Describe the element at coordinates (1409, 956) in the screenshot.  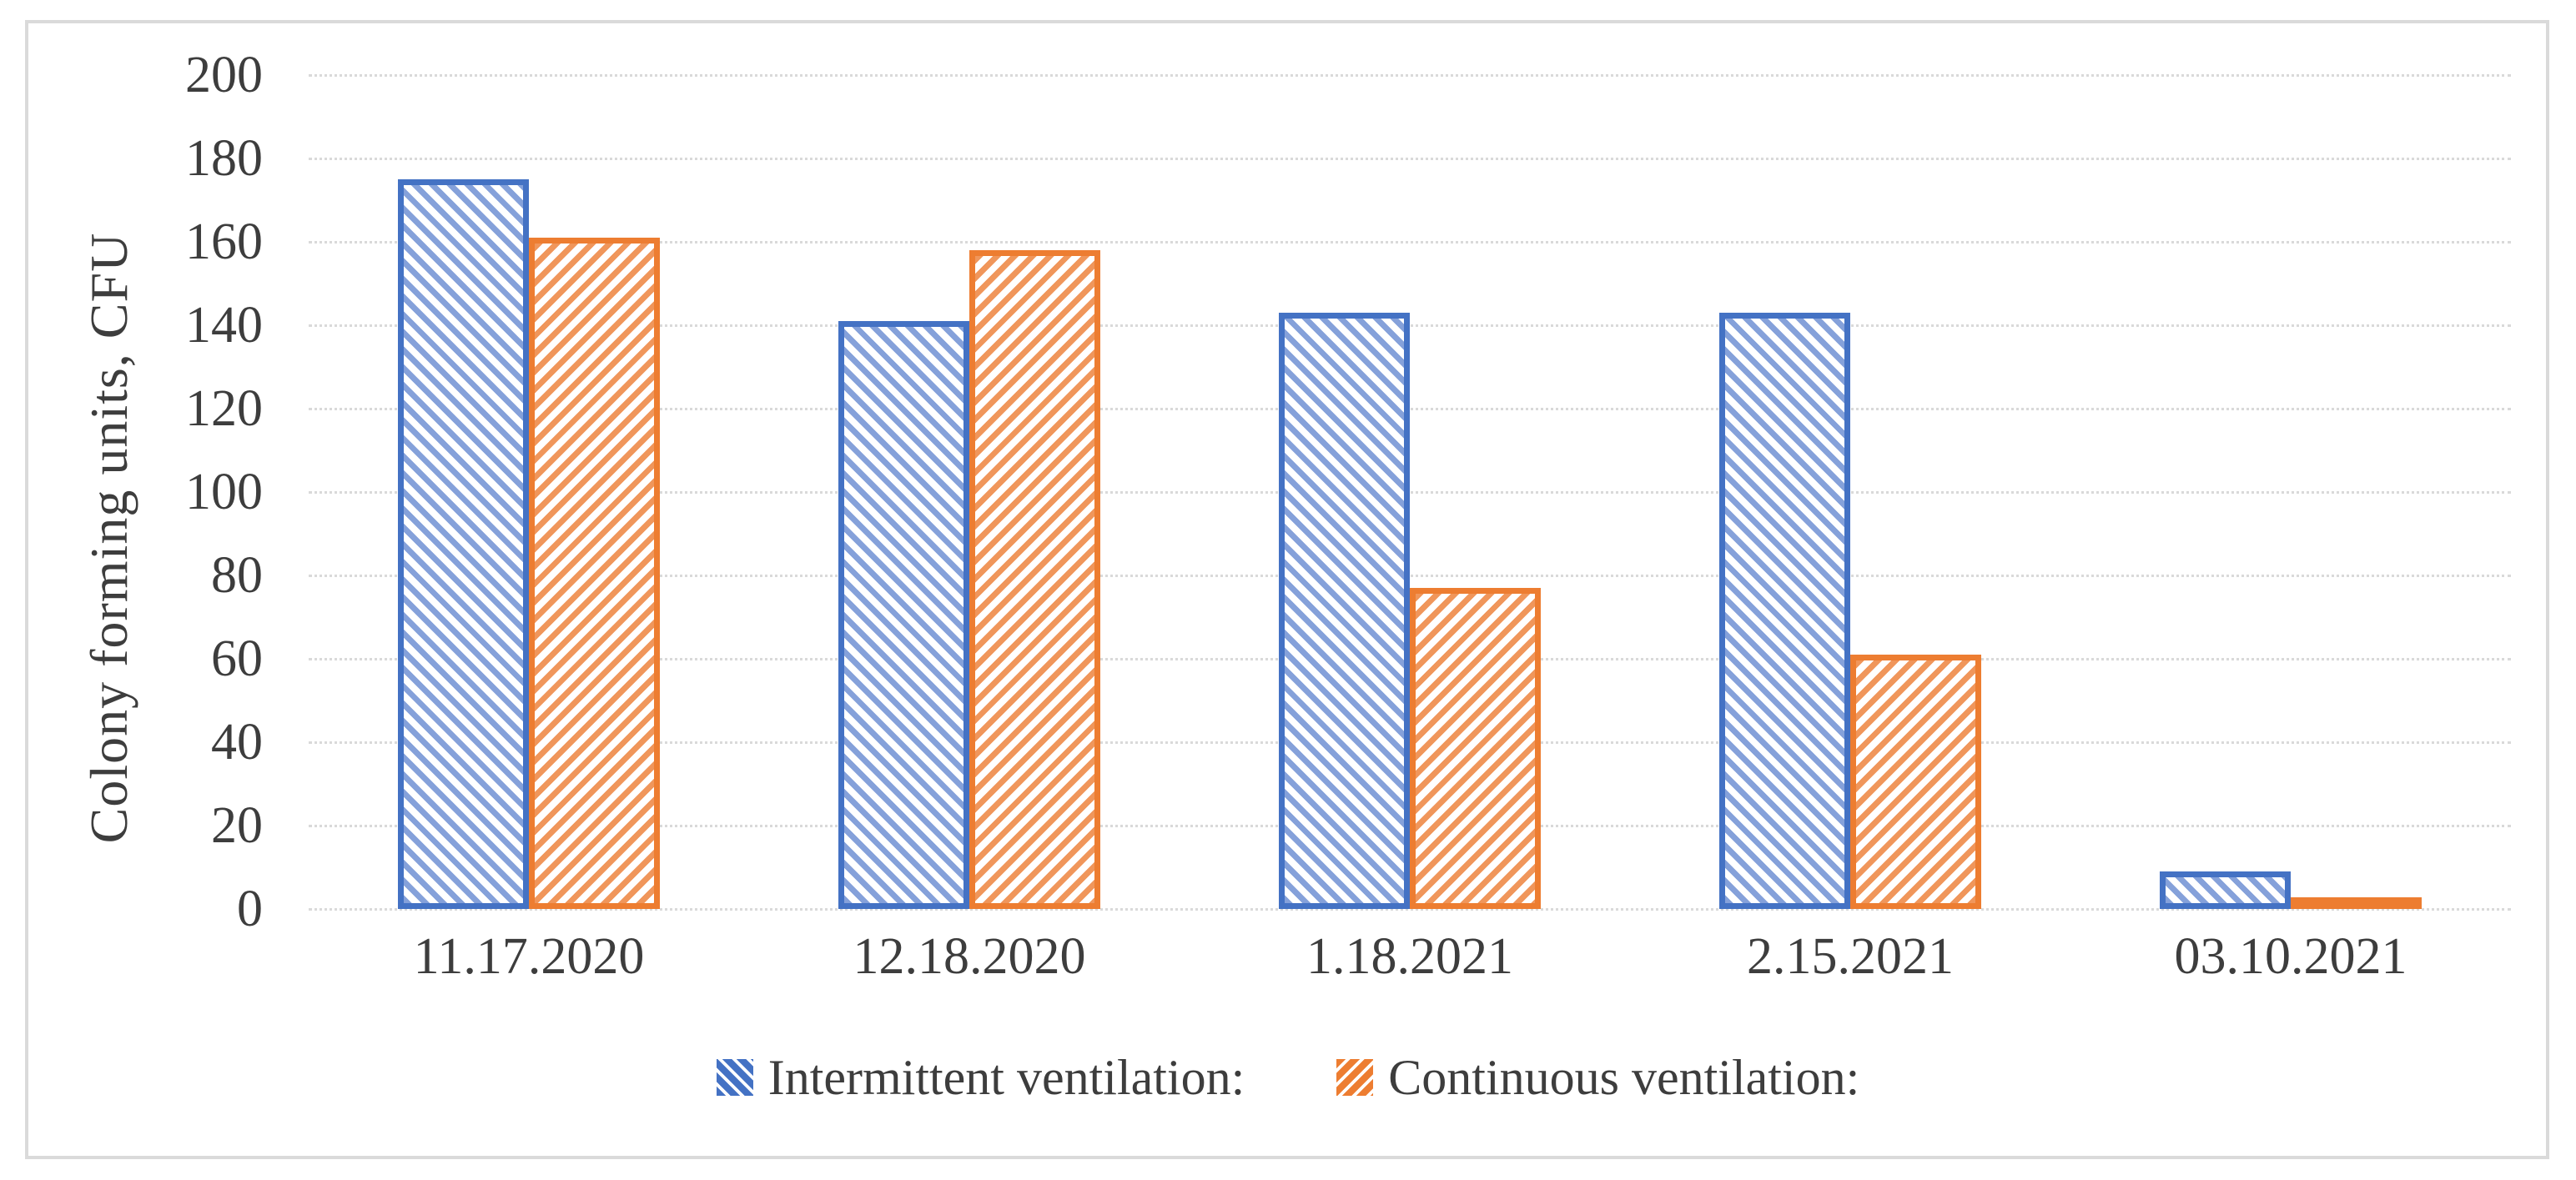
I see `x-category-label: 1.18.2021` at that location.